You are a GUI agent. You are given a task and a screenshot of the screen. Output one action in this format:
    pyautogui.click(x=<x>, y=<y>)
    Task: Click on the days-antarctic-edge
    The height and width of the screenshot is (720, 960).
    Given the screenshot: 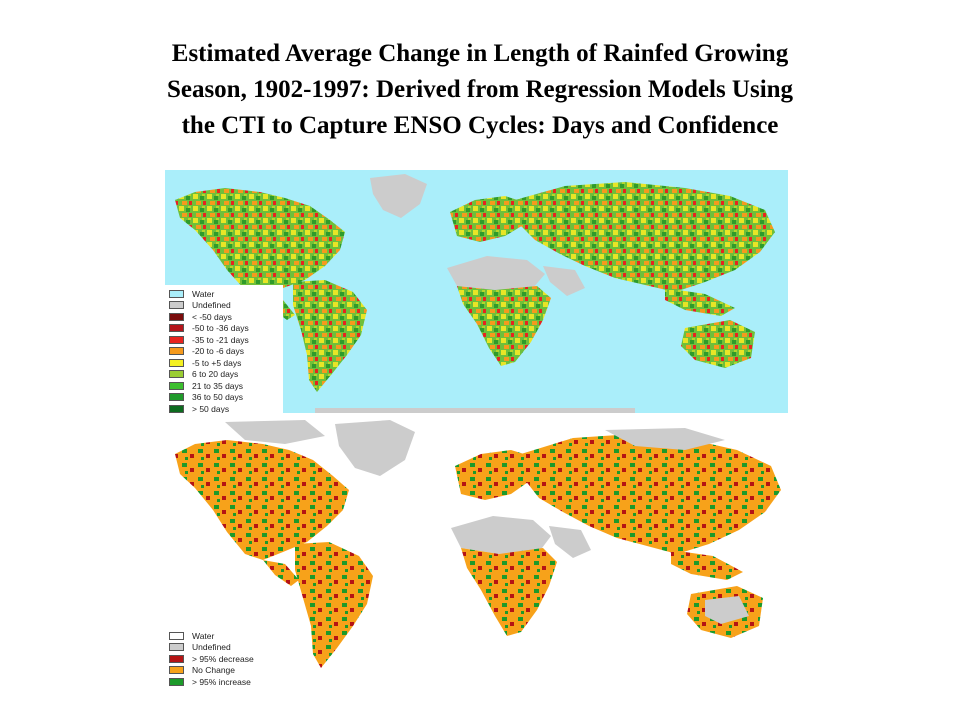 What is the action you would take?
    pyautogui.click(x=475, y=410)
    